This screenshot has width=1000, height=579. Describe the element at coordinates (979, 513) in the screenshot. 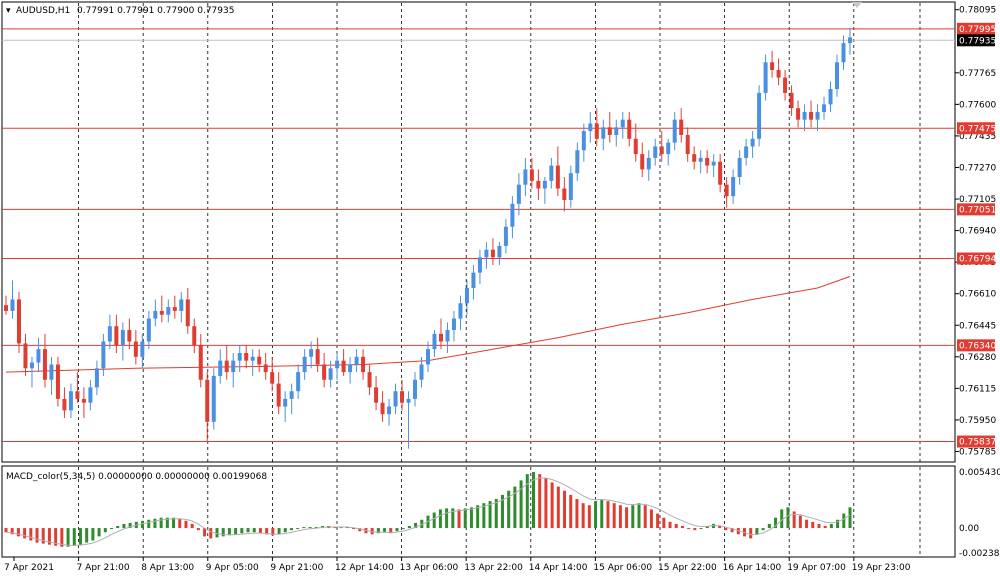

I see `macd-axis: 0.0054303 0.00 -0.002382` at that location.